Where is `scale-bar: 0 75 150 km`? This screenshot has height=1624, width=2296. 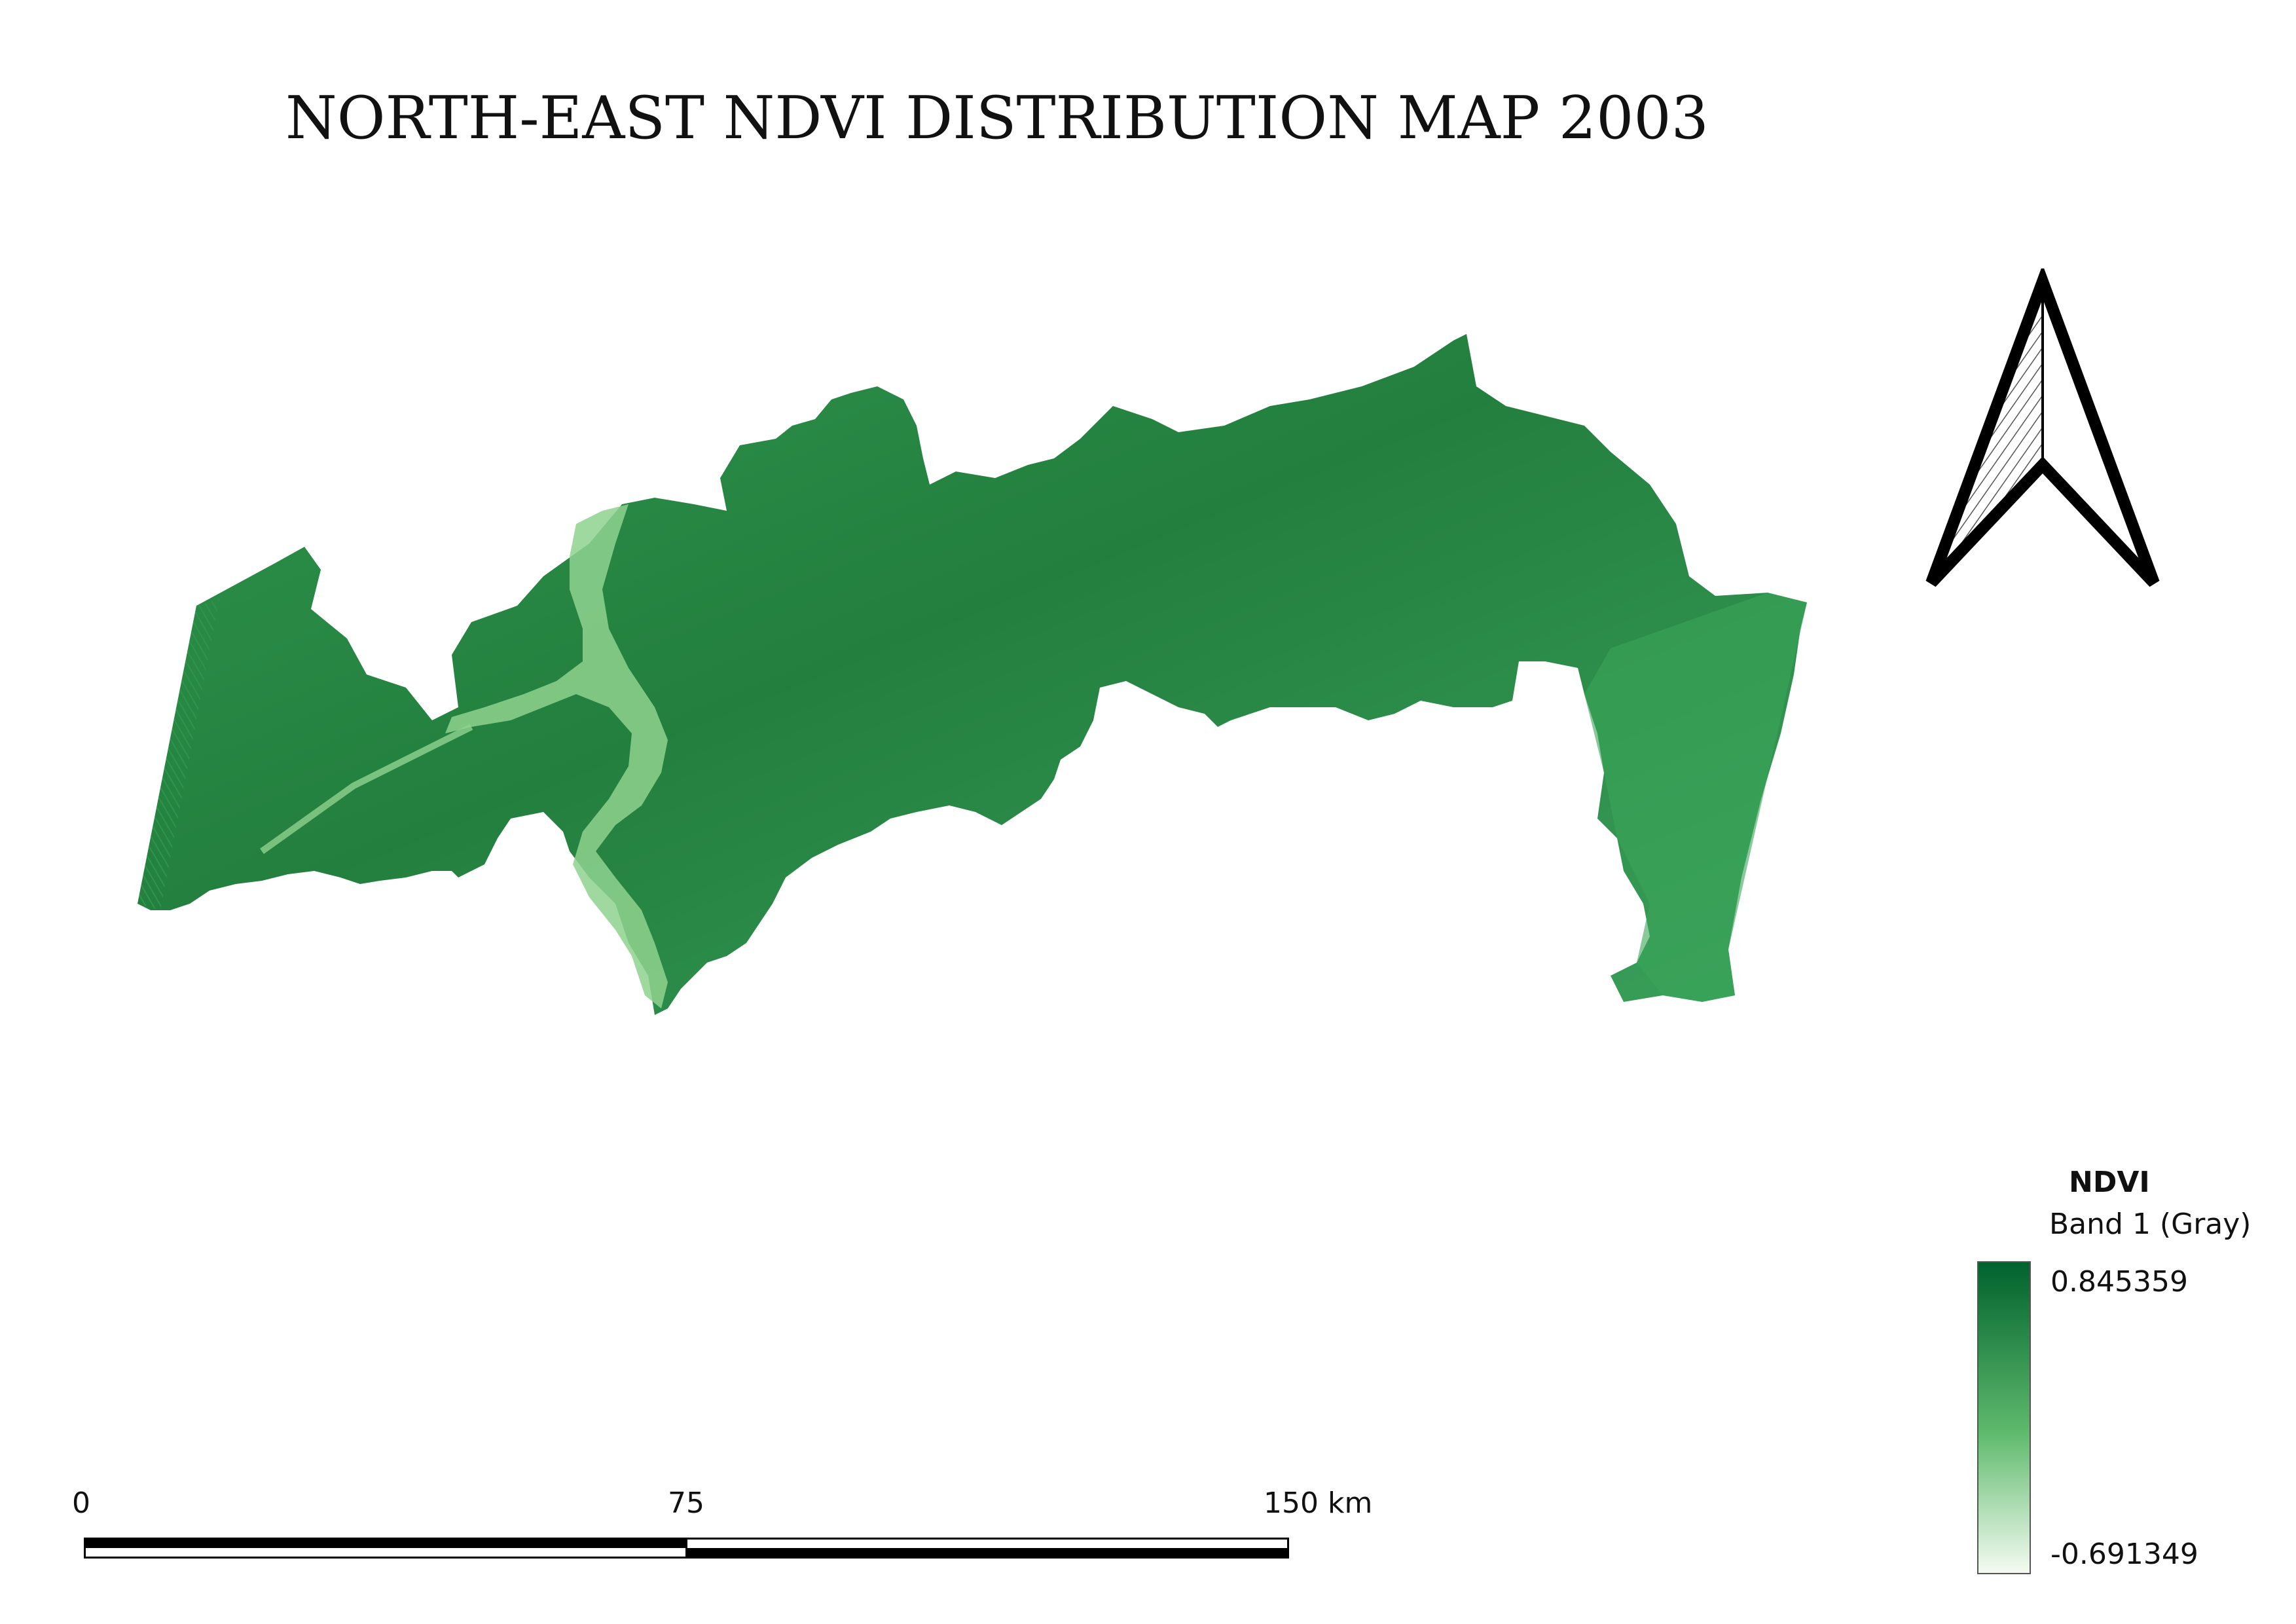 scale-bar: 0 75 150 km is located at coordinates (720, 1525).